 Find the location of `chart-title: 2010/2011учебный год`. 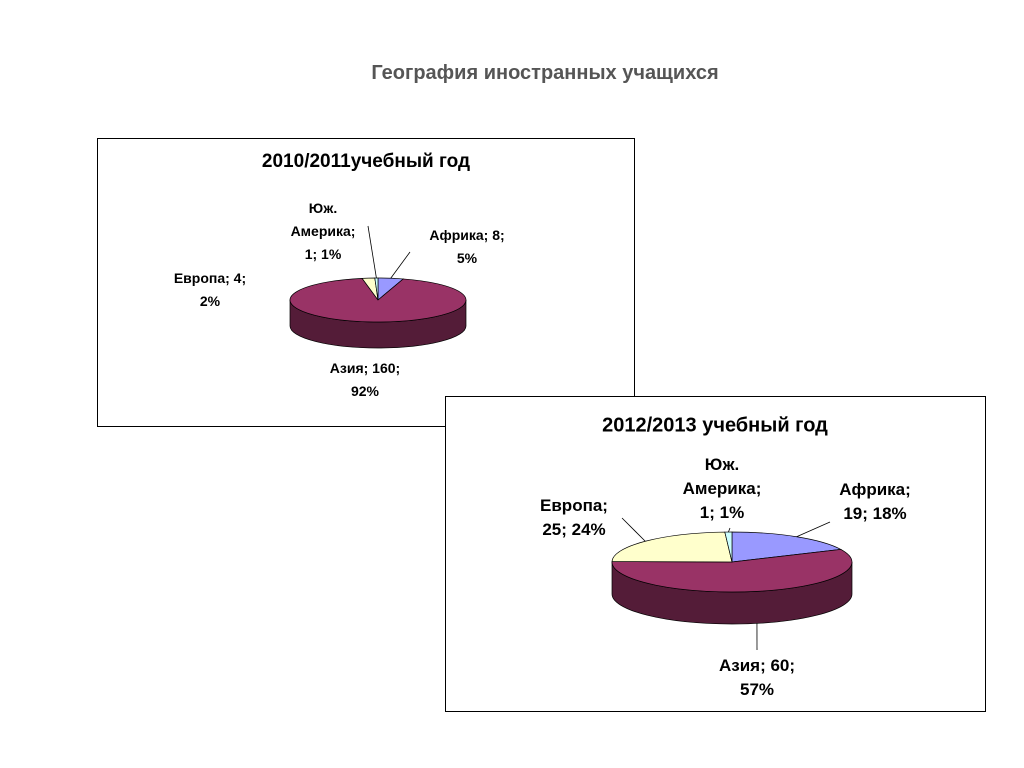

chart-title: 2010/2011учебный год is located at coordinates (366, 161).